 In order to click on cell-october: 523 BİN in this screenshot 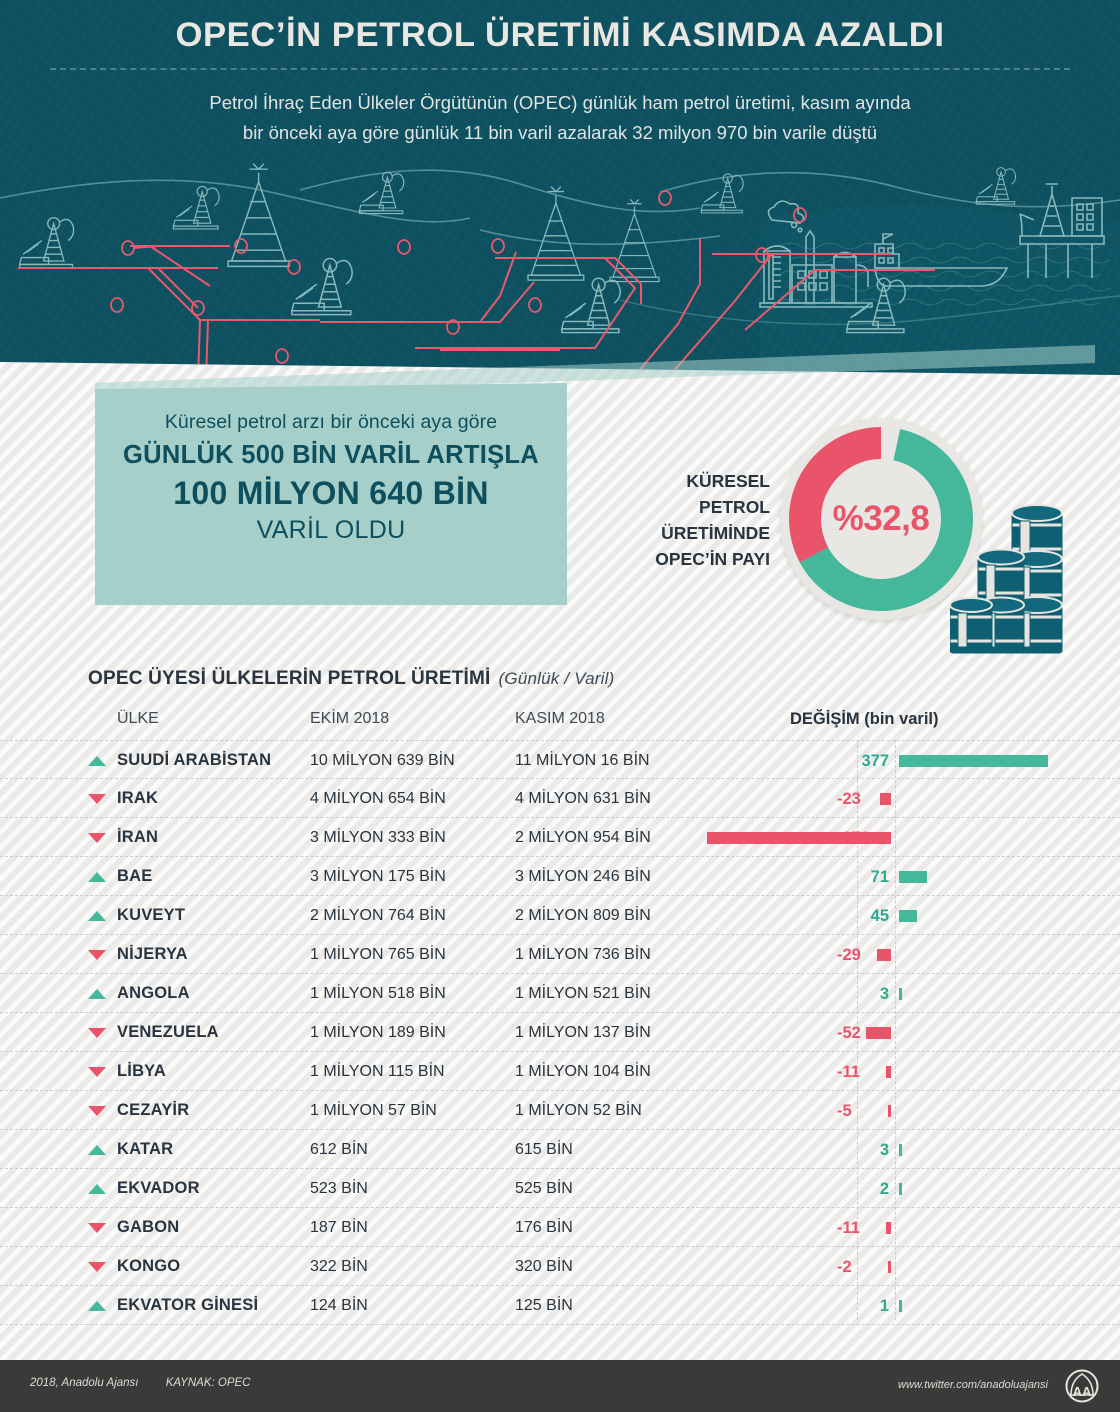, I will do `click(339, 1188)`.